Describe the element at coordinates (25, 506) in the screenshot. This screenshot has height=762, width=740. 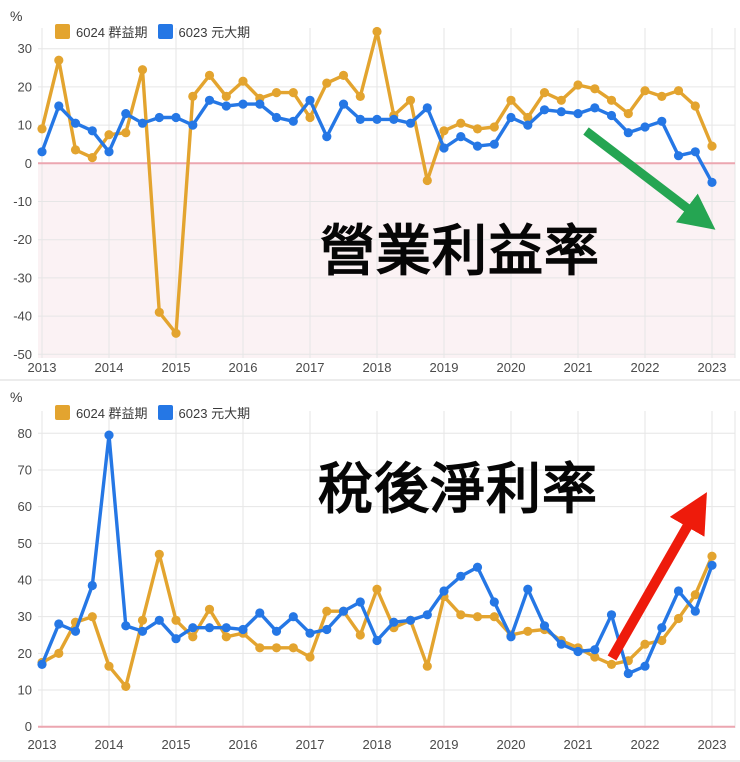
I see `y-tick-label: 60` at that location.